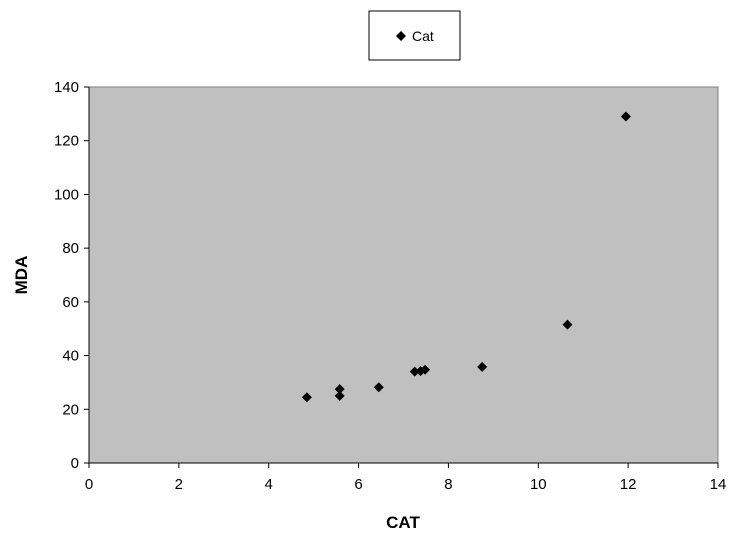 The image size is (731, 537). What do you see at coordinates (628, 484) in the screenshot?
I see `x-tick-label: 12` at bounding box center [628, 484].